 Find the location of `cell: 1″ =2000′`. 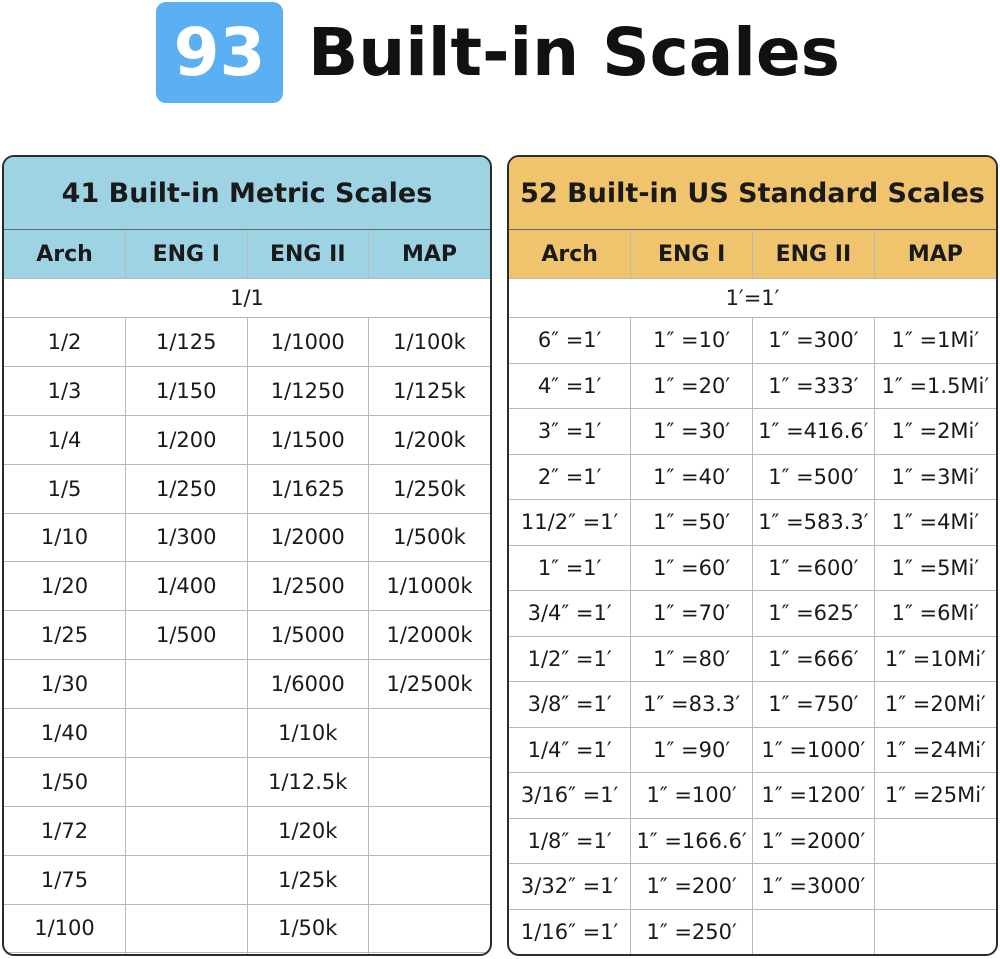

cell: 1″ =2000′ is located at coordinates (813, 841).